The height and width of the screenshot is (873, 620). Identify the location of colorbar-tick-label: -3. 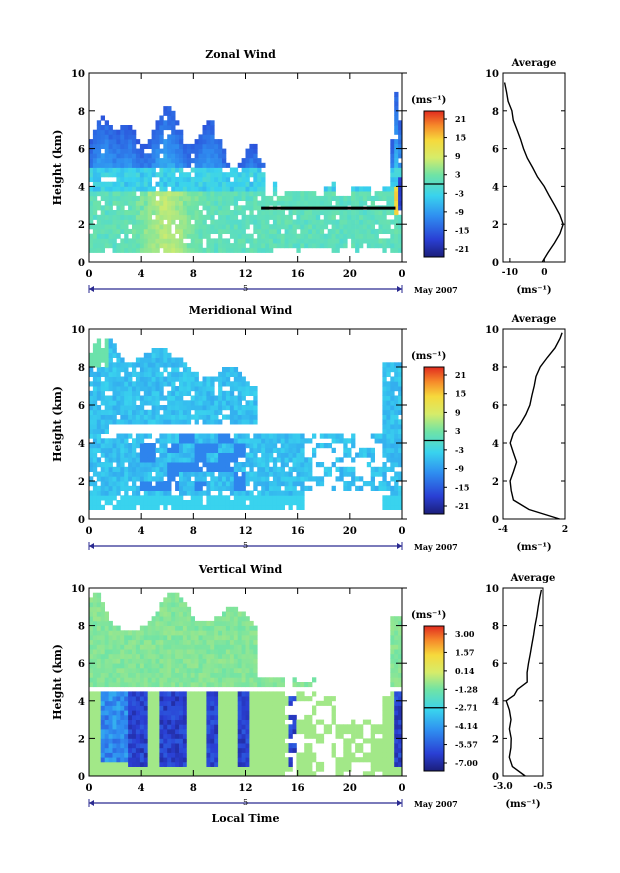
(459, 450).